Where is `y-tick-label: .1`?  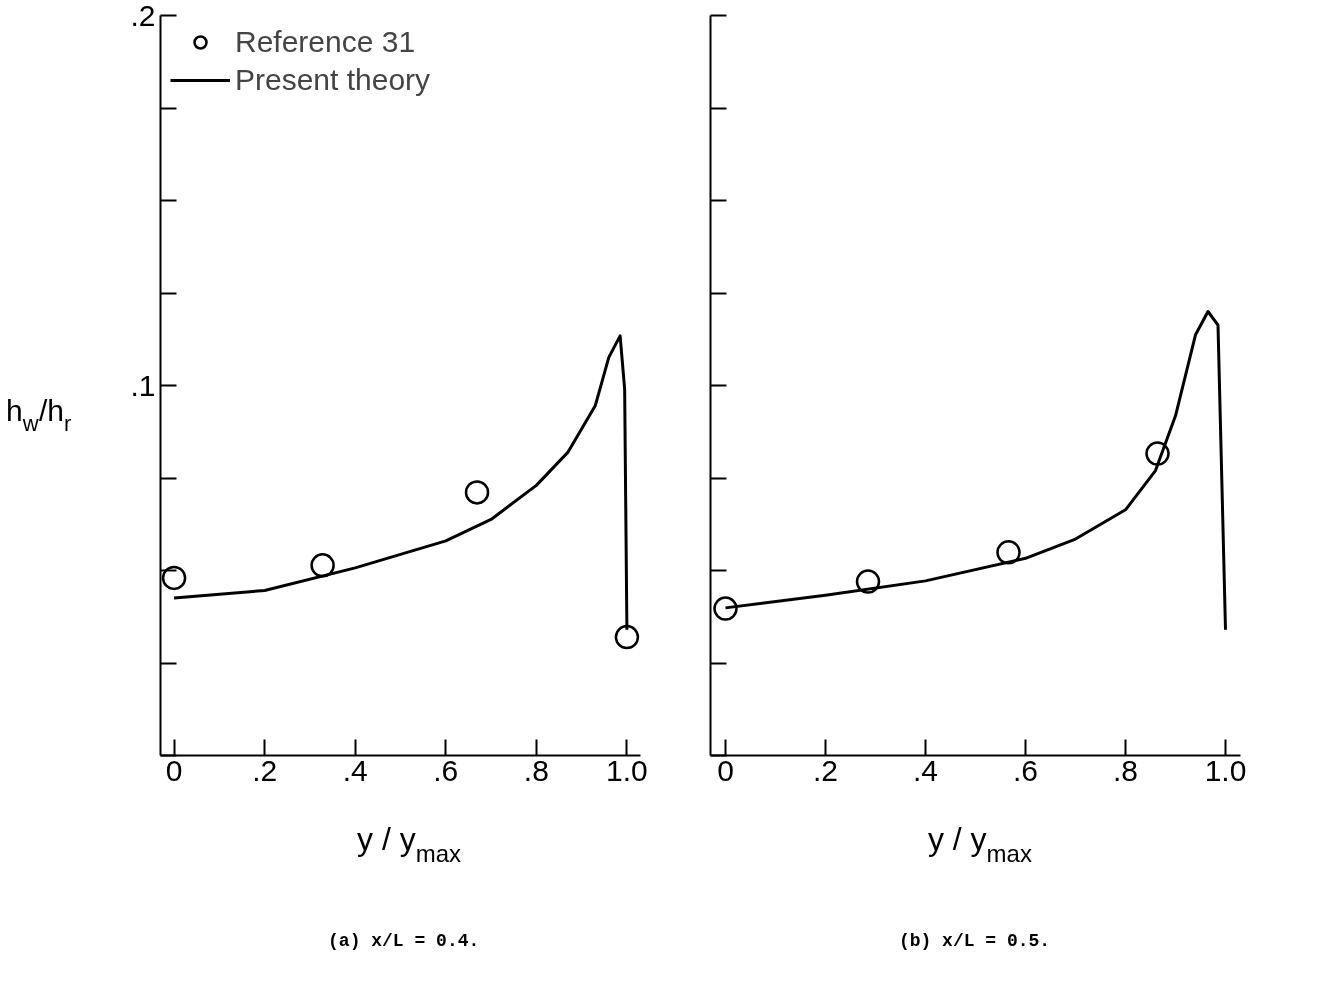
y-tick-label: .1 is located at coordinates (143, 385).